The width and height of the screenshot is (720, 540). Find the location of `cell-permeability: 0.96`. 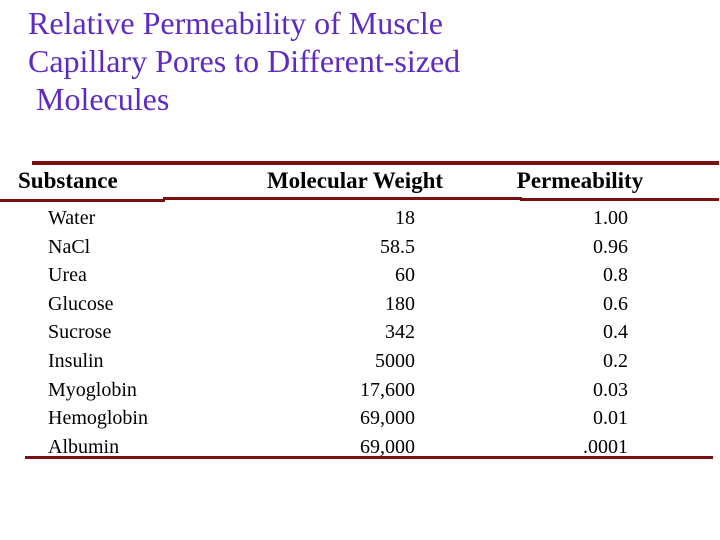

cell-permeability: 0.96 is located at coordinates (610, 246).